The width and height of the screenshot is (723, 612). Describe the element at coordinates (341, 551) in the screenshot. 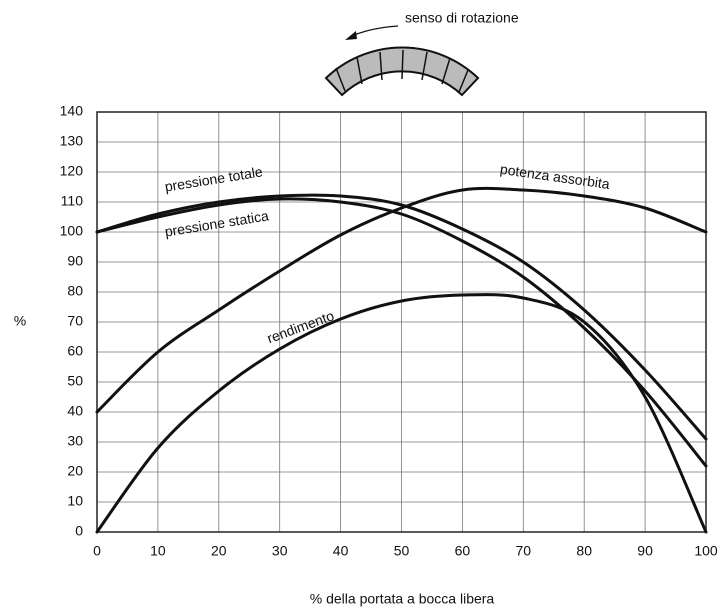

I see `x-tick-label: 40` at that location.